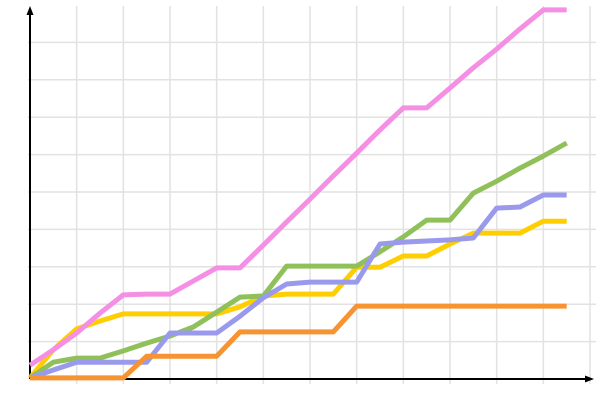 The height and width of the screenshot is (400, 600). I want to click on y-axis-arrow-icon, so click(30, 10).